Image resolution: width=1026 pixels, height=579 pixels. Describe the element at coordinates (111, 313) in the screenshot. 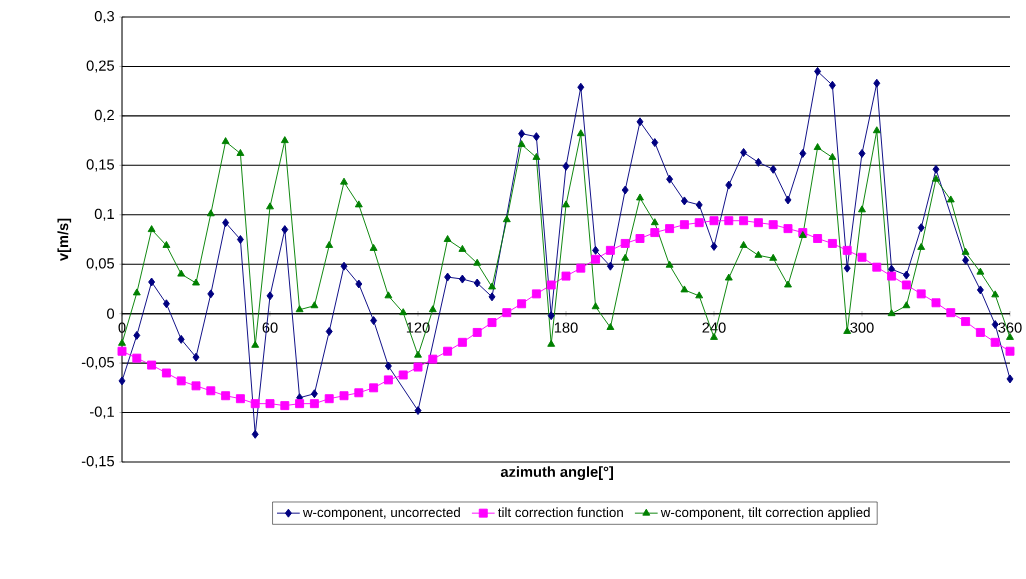

I see `y-tick-label: 0` at that location.